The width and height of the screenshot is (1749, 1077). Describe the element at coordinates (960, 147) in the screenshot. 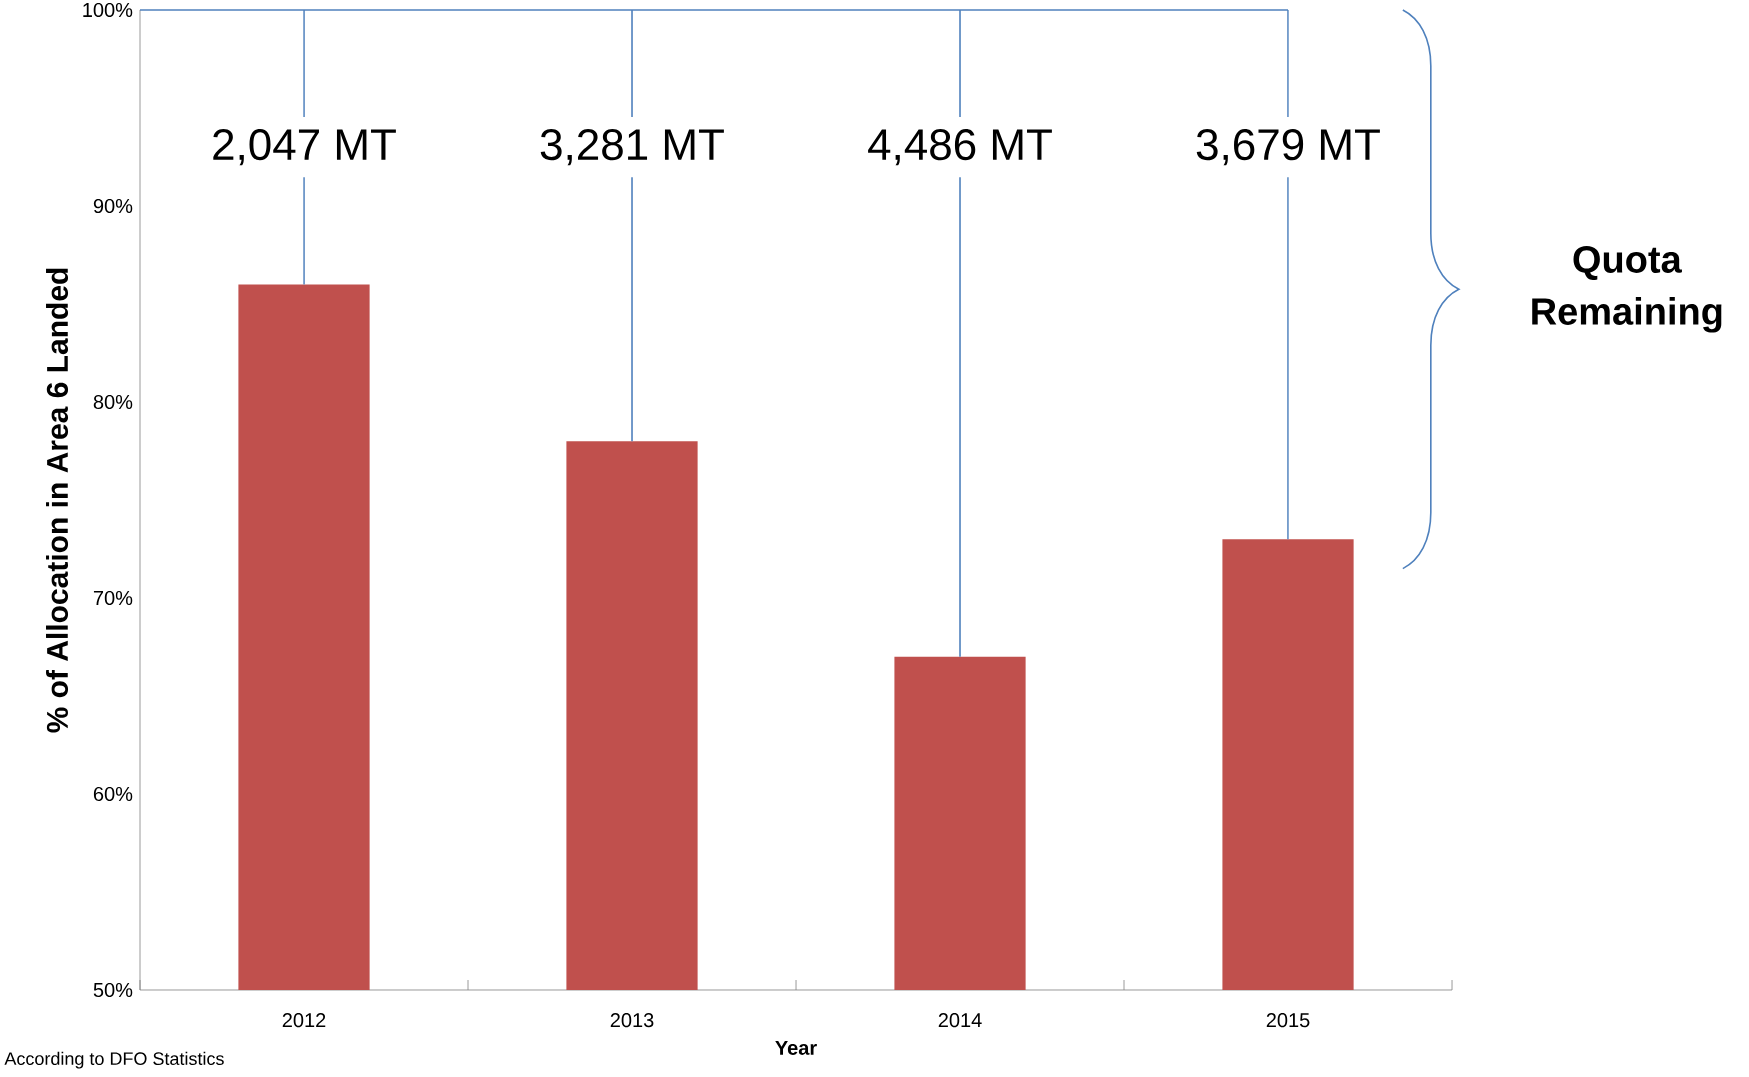

I see `annotation: 4,486 MT` at that location.